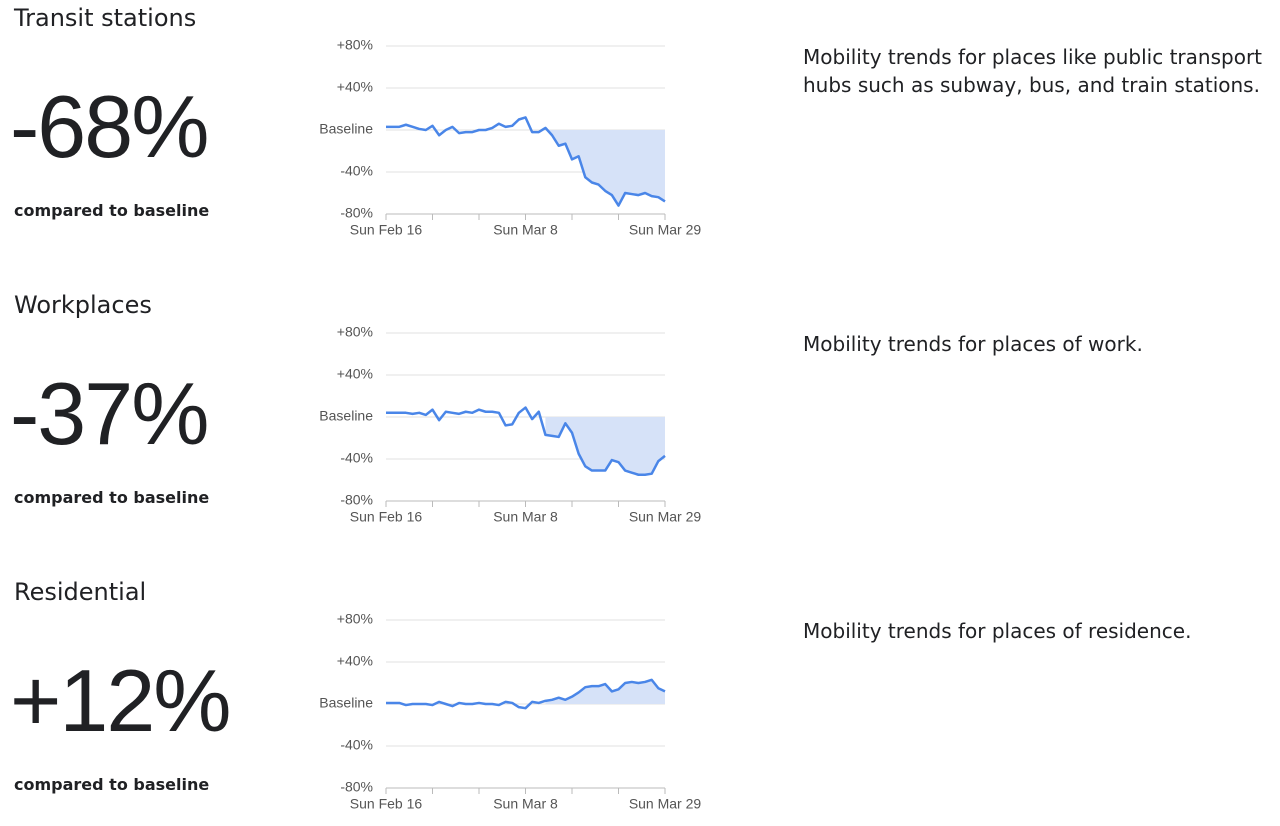  I want to click on description: Mobility trends for places of work., so click(973, 344).